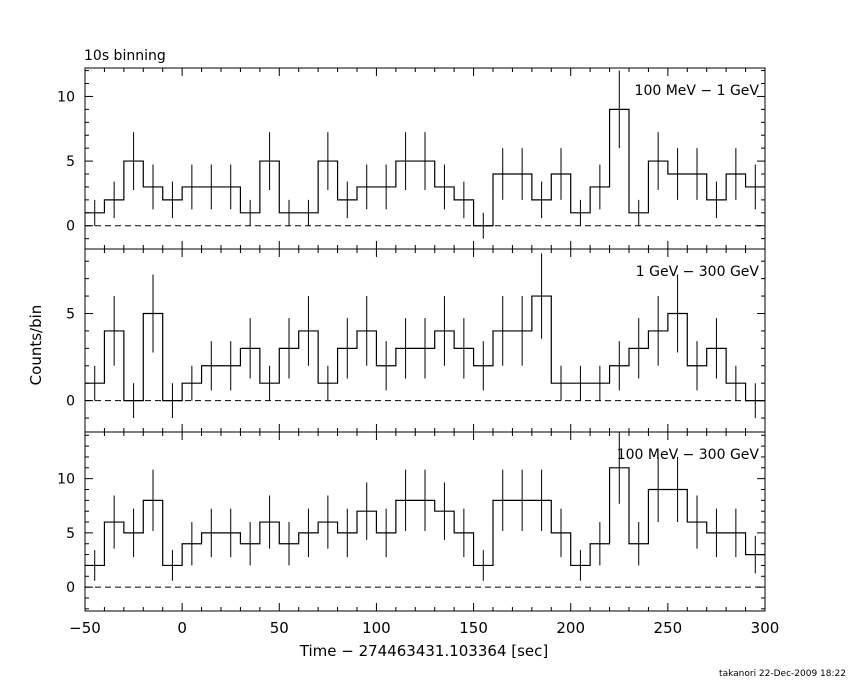 Image resolution: width=850 pixels, height=680 pixels. I want to click on x-tick-label: 250, so click(668, 628).